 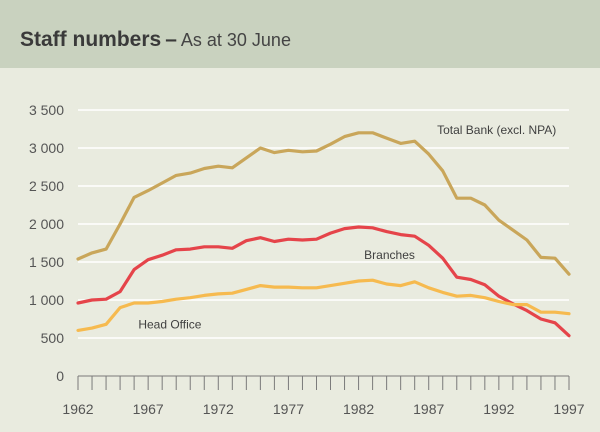 What do you see at coordinates (60, 376) in the screenshot?
I see `y-tick-label: 0` at bounding box center [60, 376].